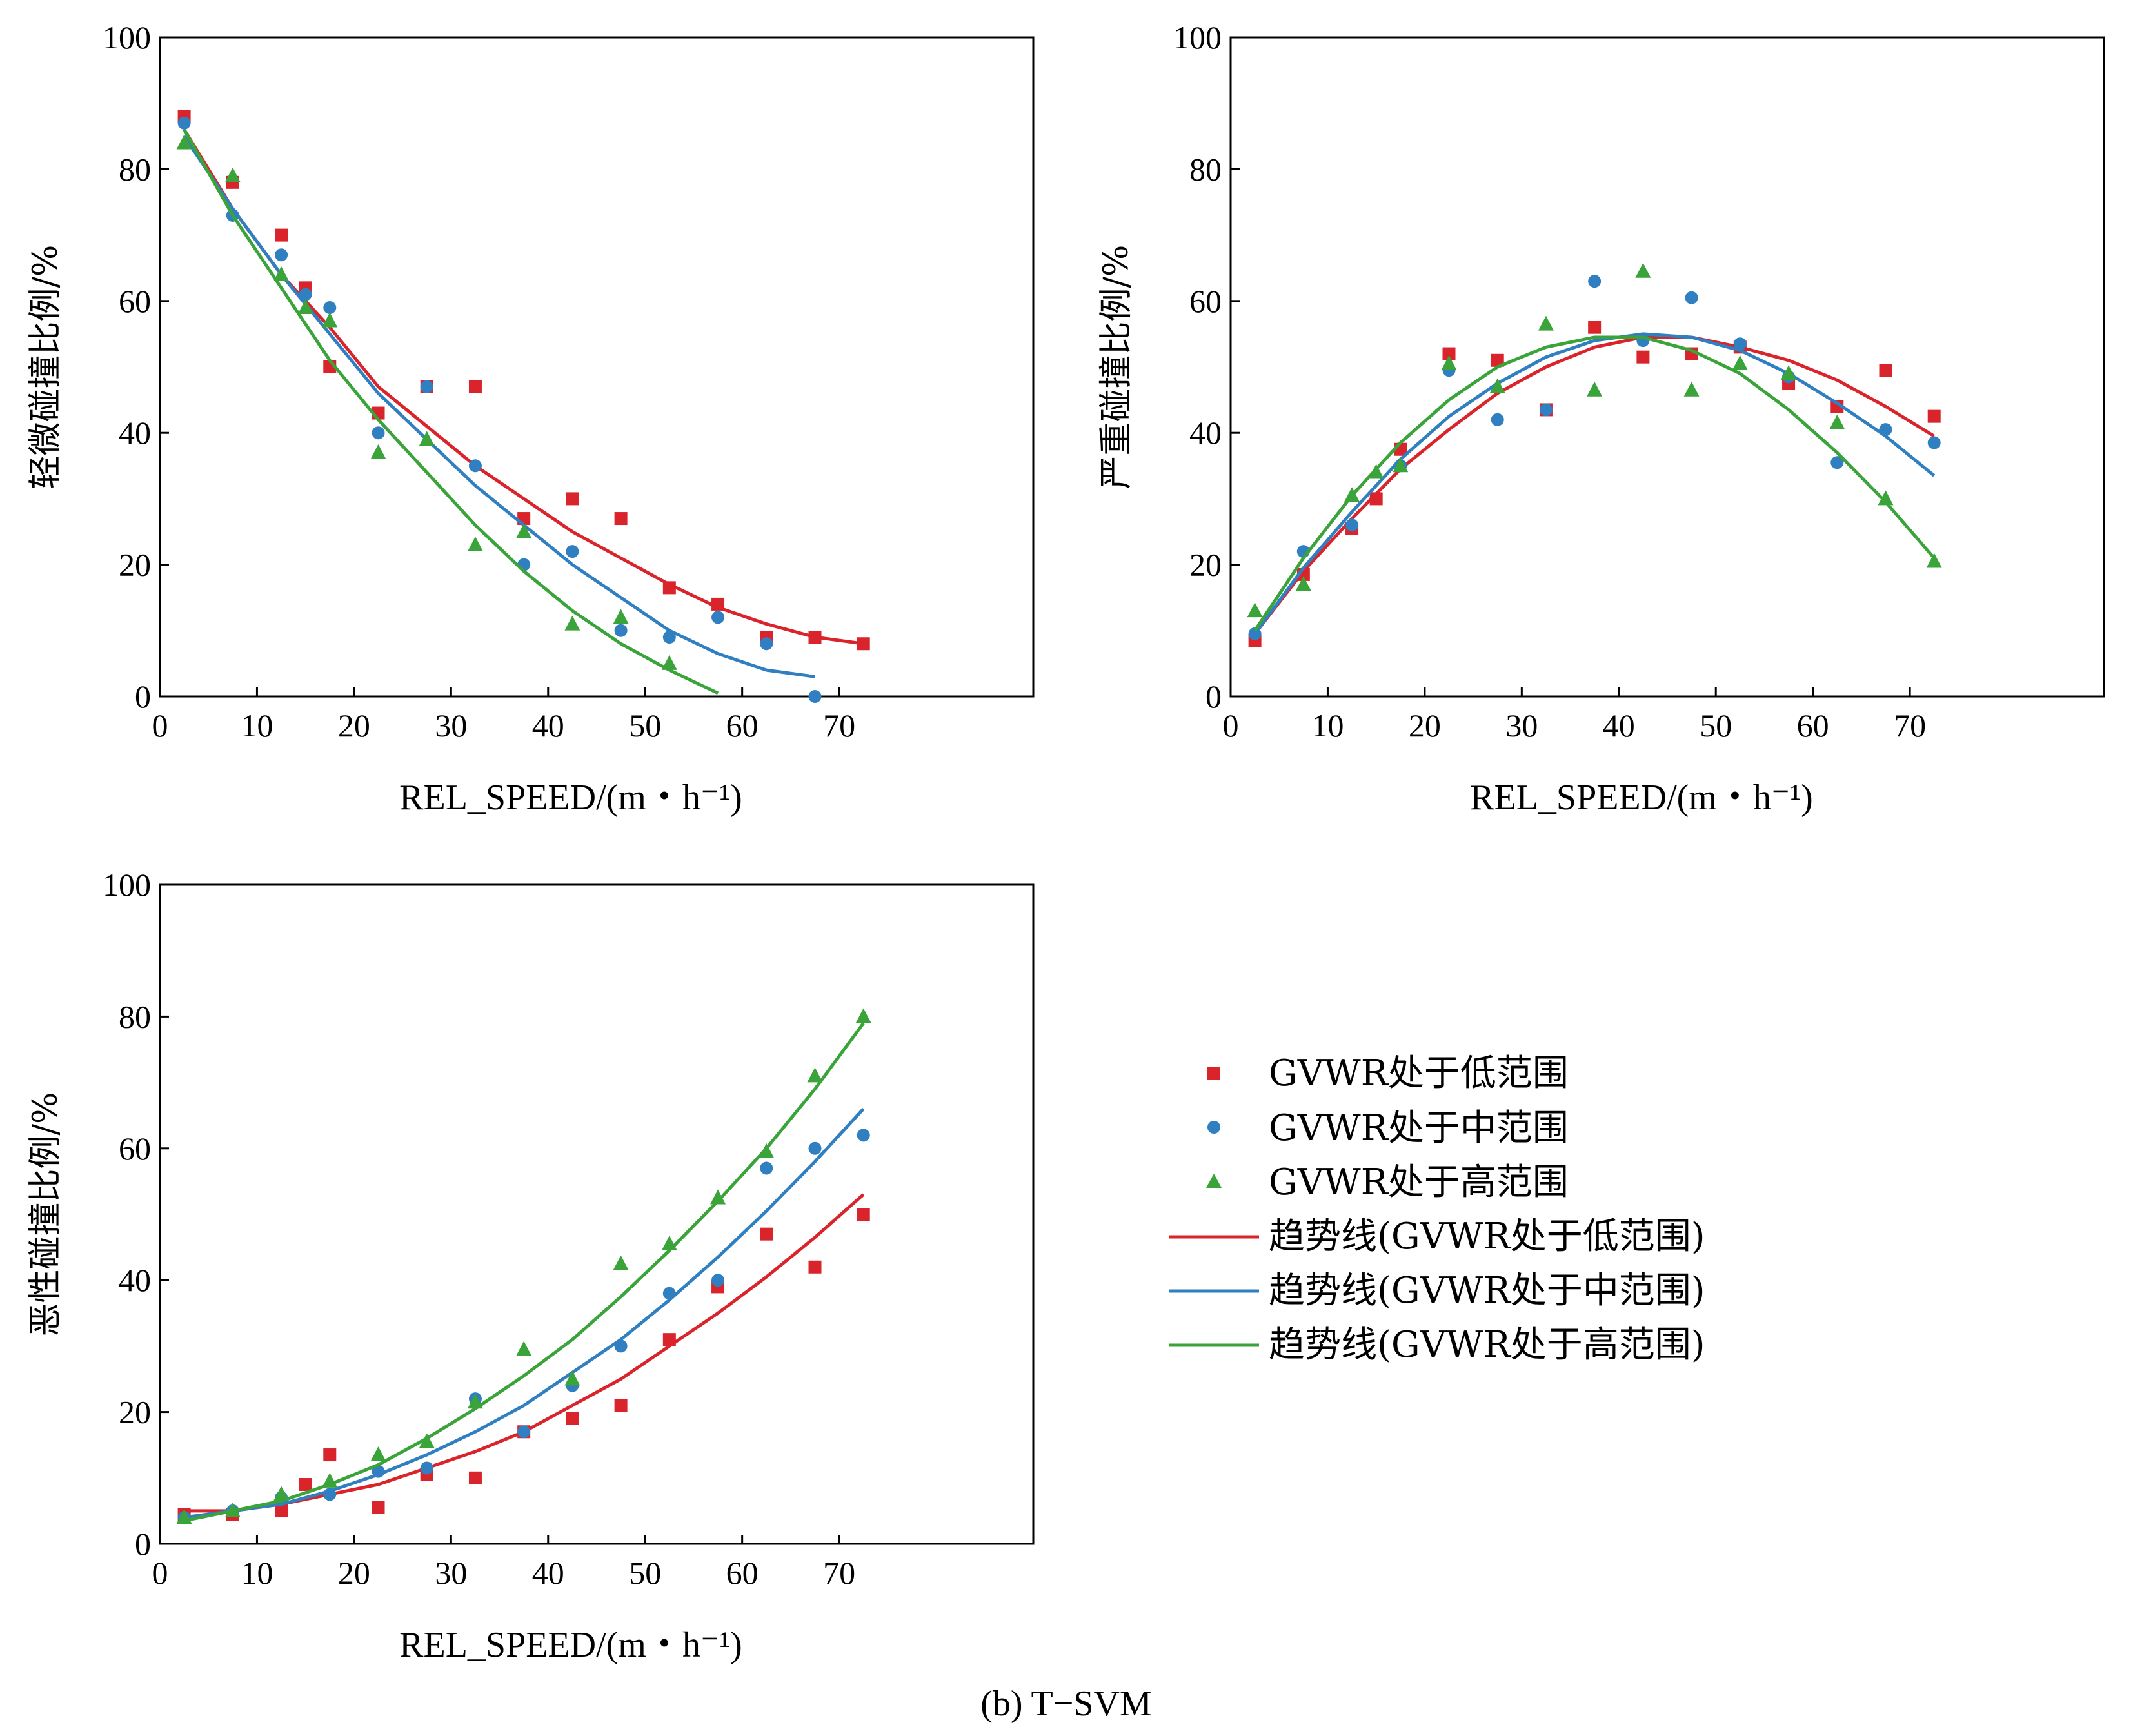  What do you see at coordinates (1065, 1704) in the screenshot?
I see `figure-caption: (b) T−SVM` at bounding box center [1065, 1704].